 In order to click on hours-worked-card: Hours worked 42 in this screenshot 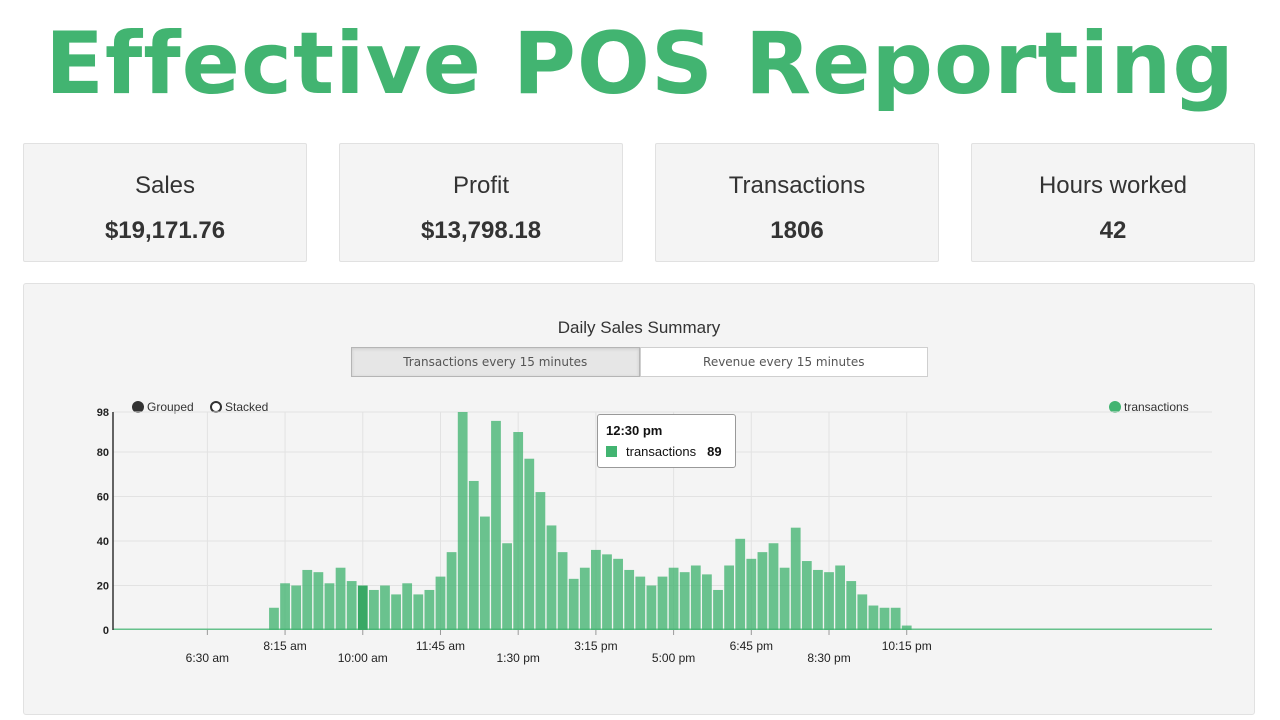, I will do `click(1113, 202)`.